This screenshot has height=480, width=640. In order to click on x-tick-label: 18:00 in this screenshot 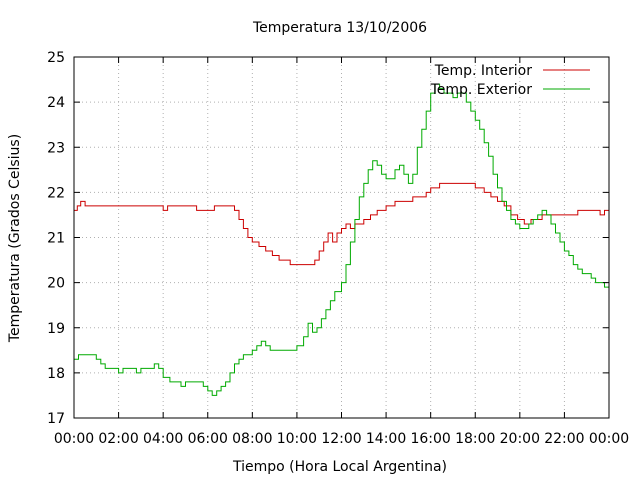, I will do `click(475, 439)`.